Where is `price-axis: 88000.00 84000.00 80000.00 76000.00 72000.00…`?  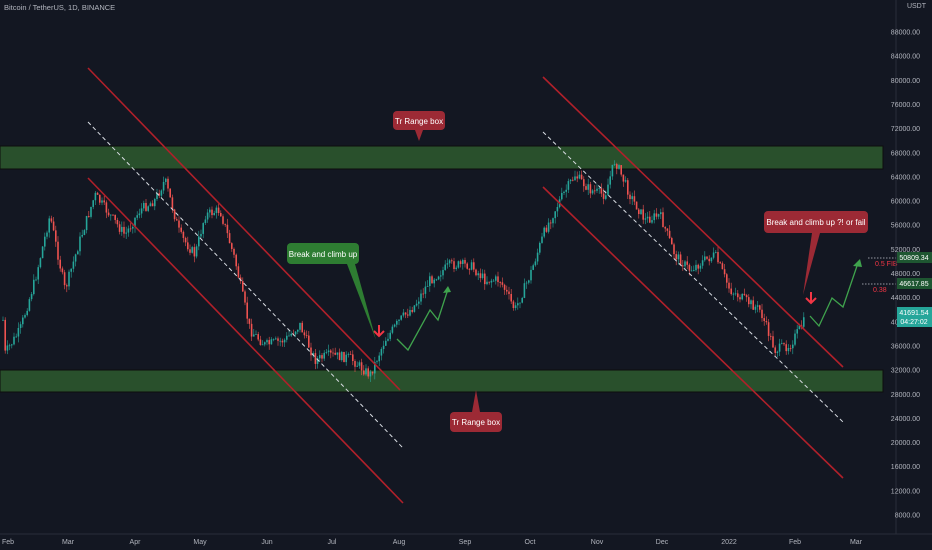 price-axis: 88000.00 84000.00 80000.00 76000.00 72000.00… is located at coordinates (905, 275).